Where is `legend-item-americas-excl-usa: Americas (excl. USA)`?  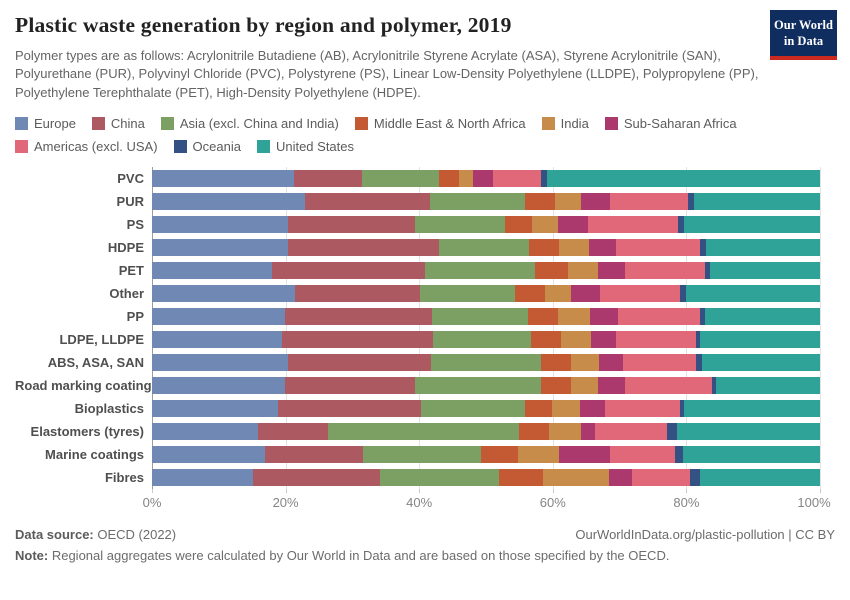 legend-item-americas-excl-usa: Americas (excl. USA) is located at coordinates (86, 146).